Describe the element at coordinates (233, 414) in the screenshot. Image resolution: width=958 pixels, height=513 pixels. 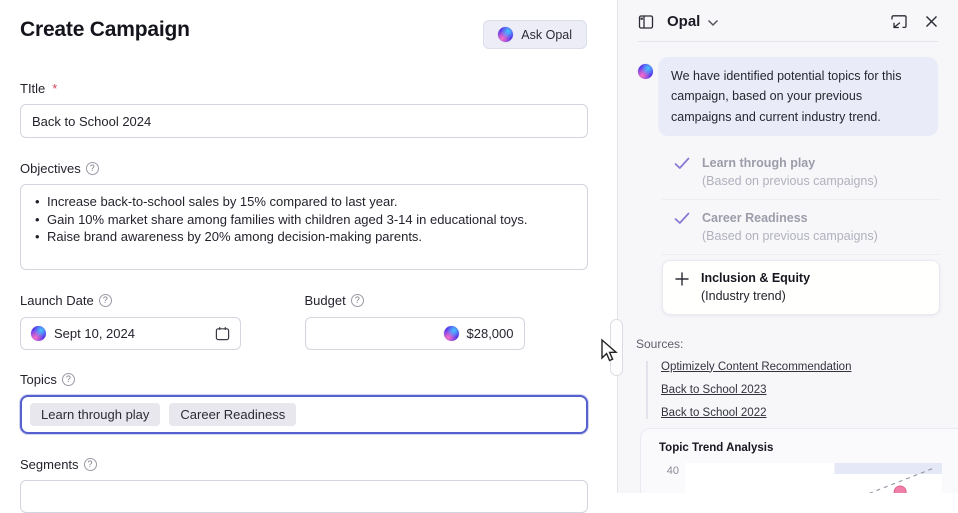
I see `topic-chip: Career Readiness` at that location.